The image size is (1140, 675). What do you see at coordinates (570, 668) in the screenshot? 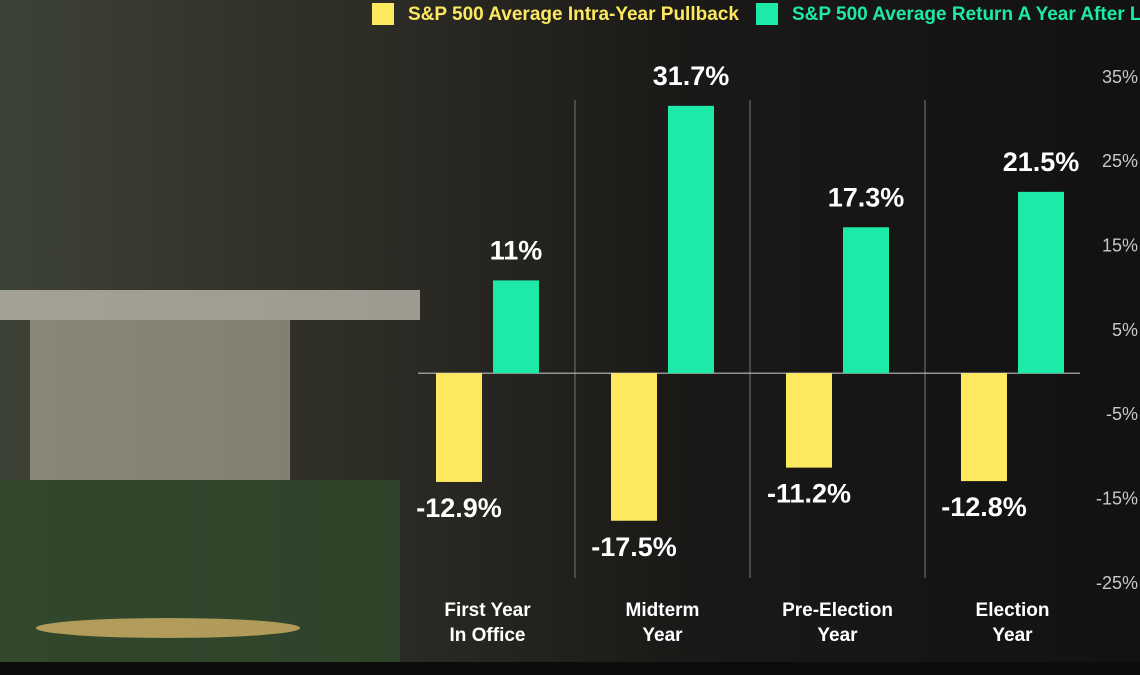
I see `bottom-strip` at bounding box center [570, 668].